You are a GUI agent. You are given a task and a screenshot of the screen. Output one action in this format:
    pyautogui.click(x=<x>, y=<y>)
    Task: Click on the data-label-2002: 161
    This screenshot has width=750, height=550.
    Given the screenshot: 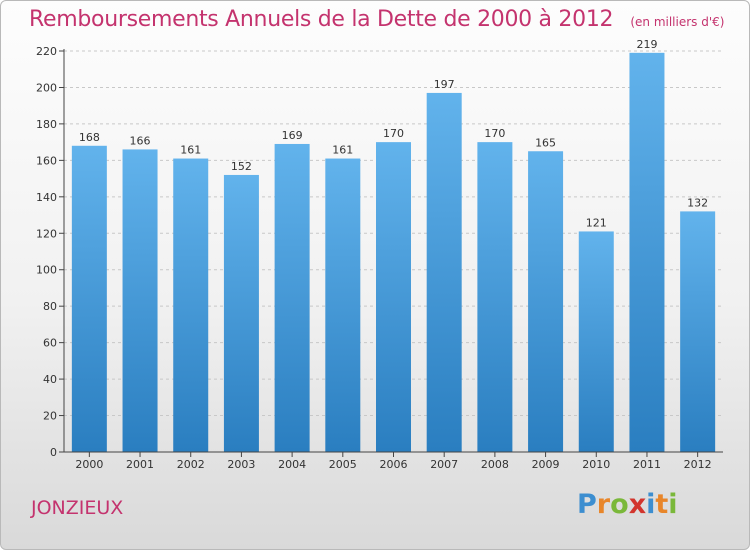 What is the action you would take?
    pyautogui.click(x=190, y=150)
    